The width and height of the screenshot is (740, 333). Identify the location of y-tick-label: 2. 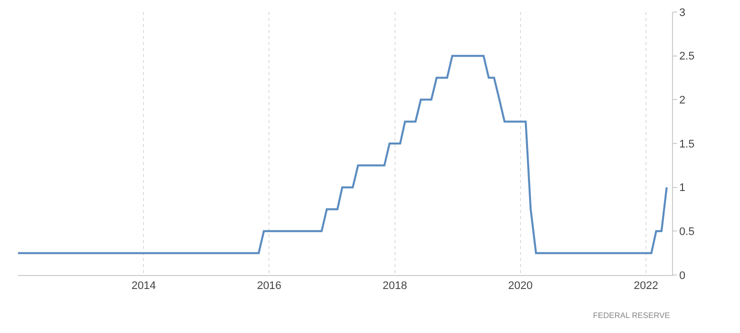
(682, 100).